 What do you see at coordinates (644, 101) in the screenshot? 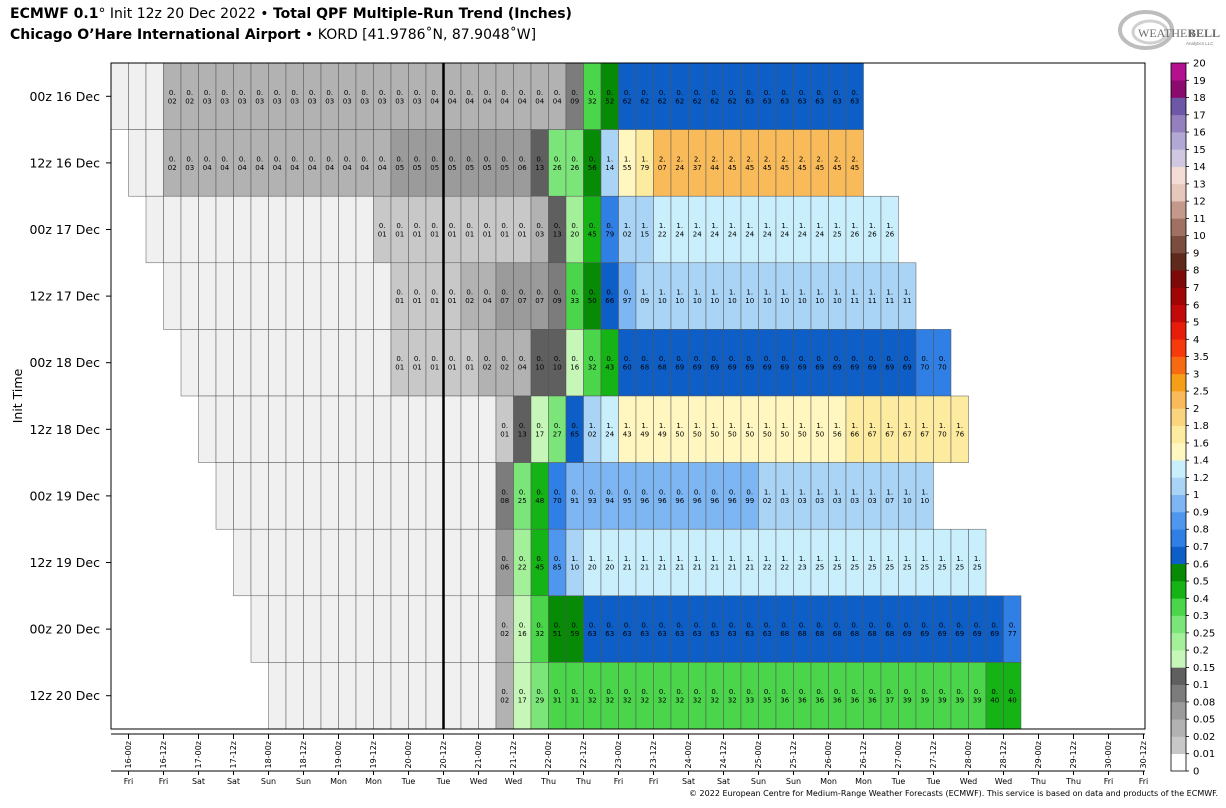
I see `cell-value-label: 62` at bounding box center [644, 101].